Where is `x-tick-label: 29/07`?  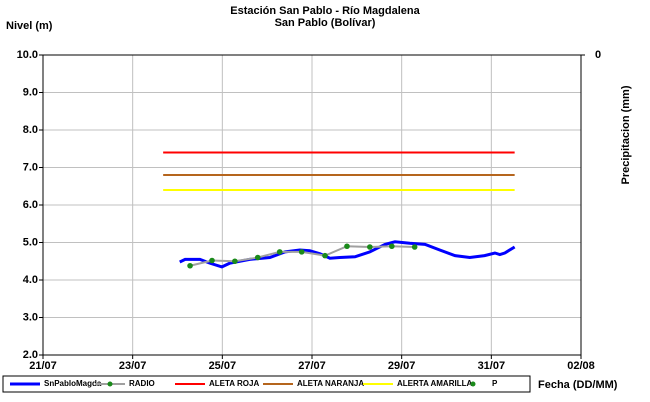 x-tick-label: 29/07 is located at coordinates (402, 366).